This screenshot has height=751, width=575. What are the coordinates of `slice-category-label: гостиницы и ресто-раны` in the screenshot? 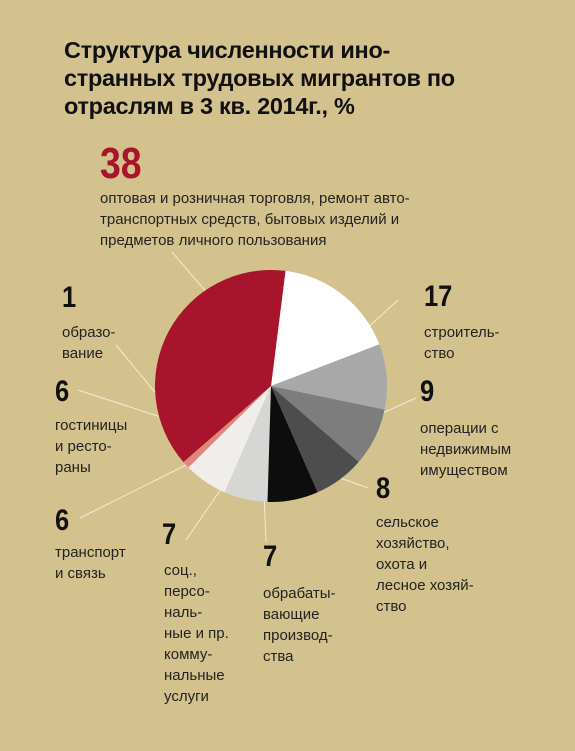 It's located at (91, 446).